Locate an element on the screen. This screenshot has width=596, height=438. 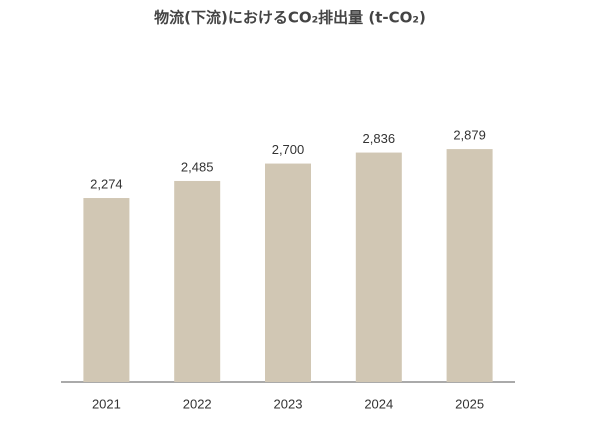
chart-title: 物流(下流)におけるCO₂排出量 (t-CO₂) is located at coordinates (290, 18).